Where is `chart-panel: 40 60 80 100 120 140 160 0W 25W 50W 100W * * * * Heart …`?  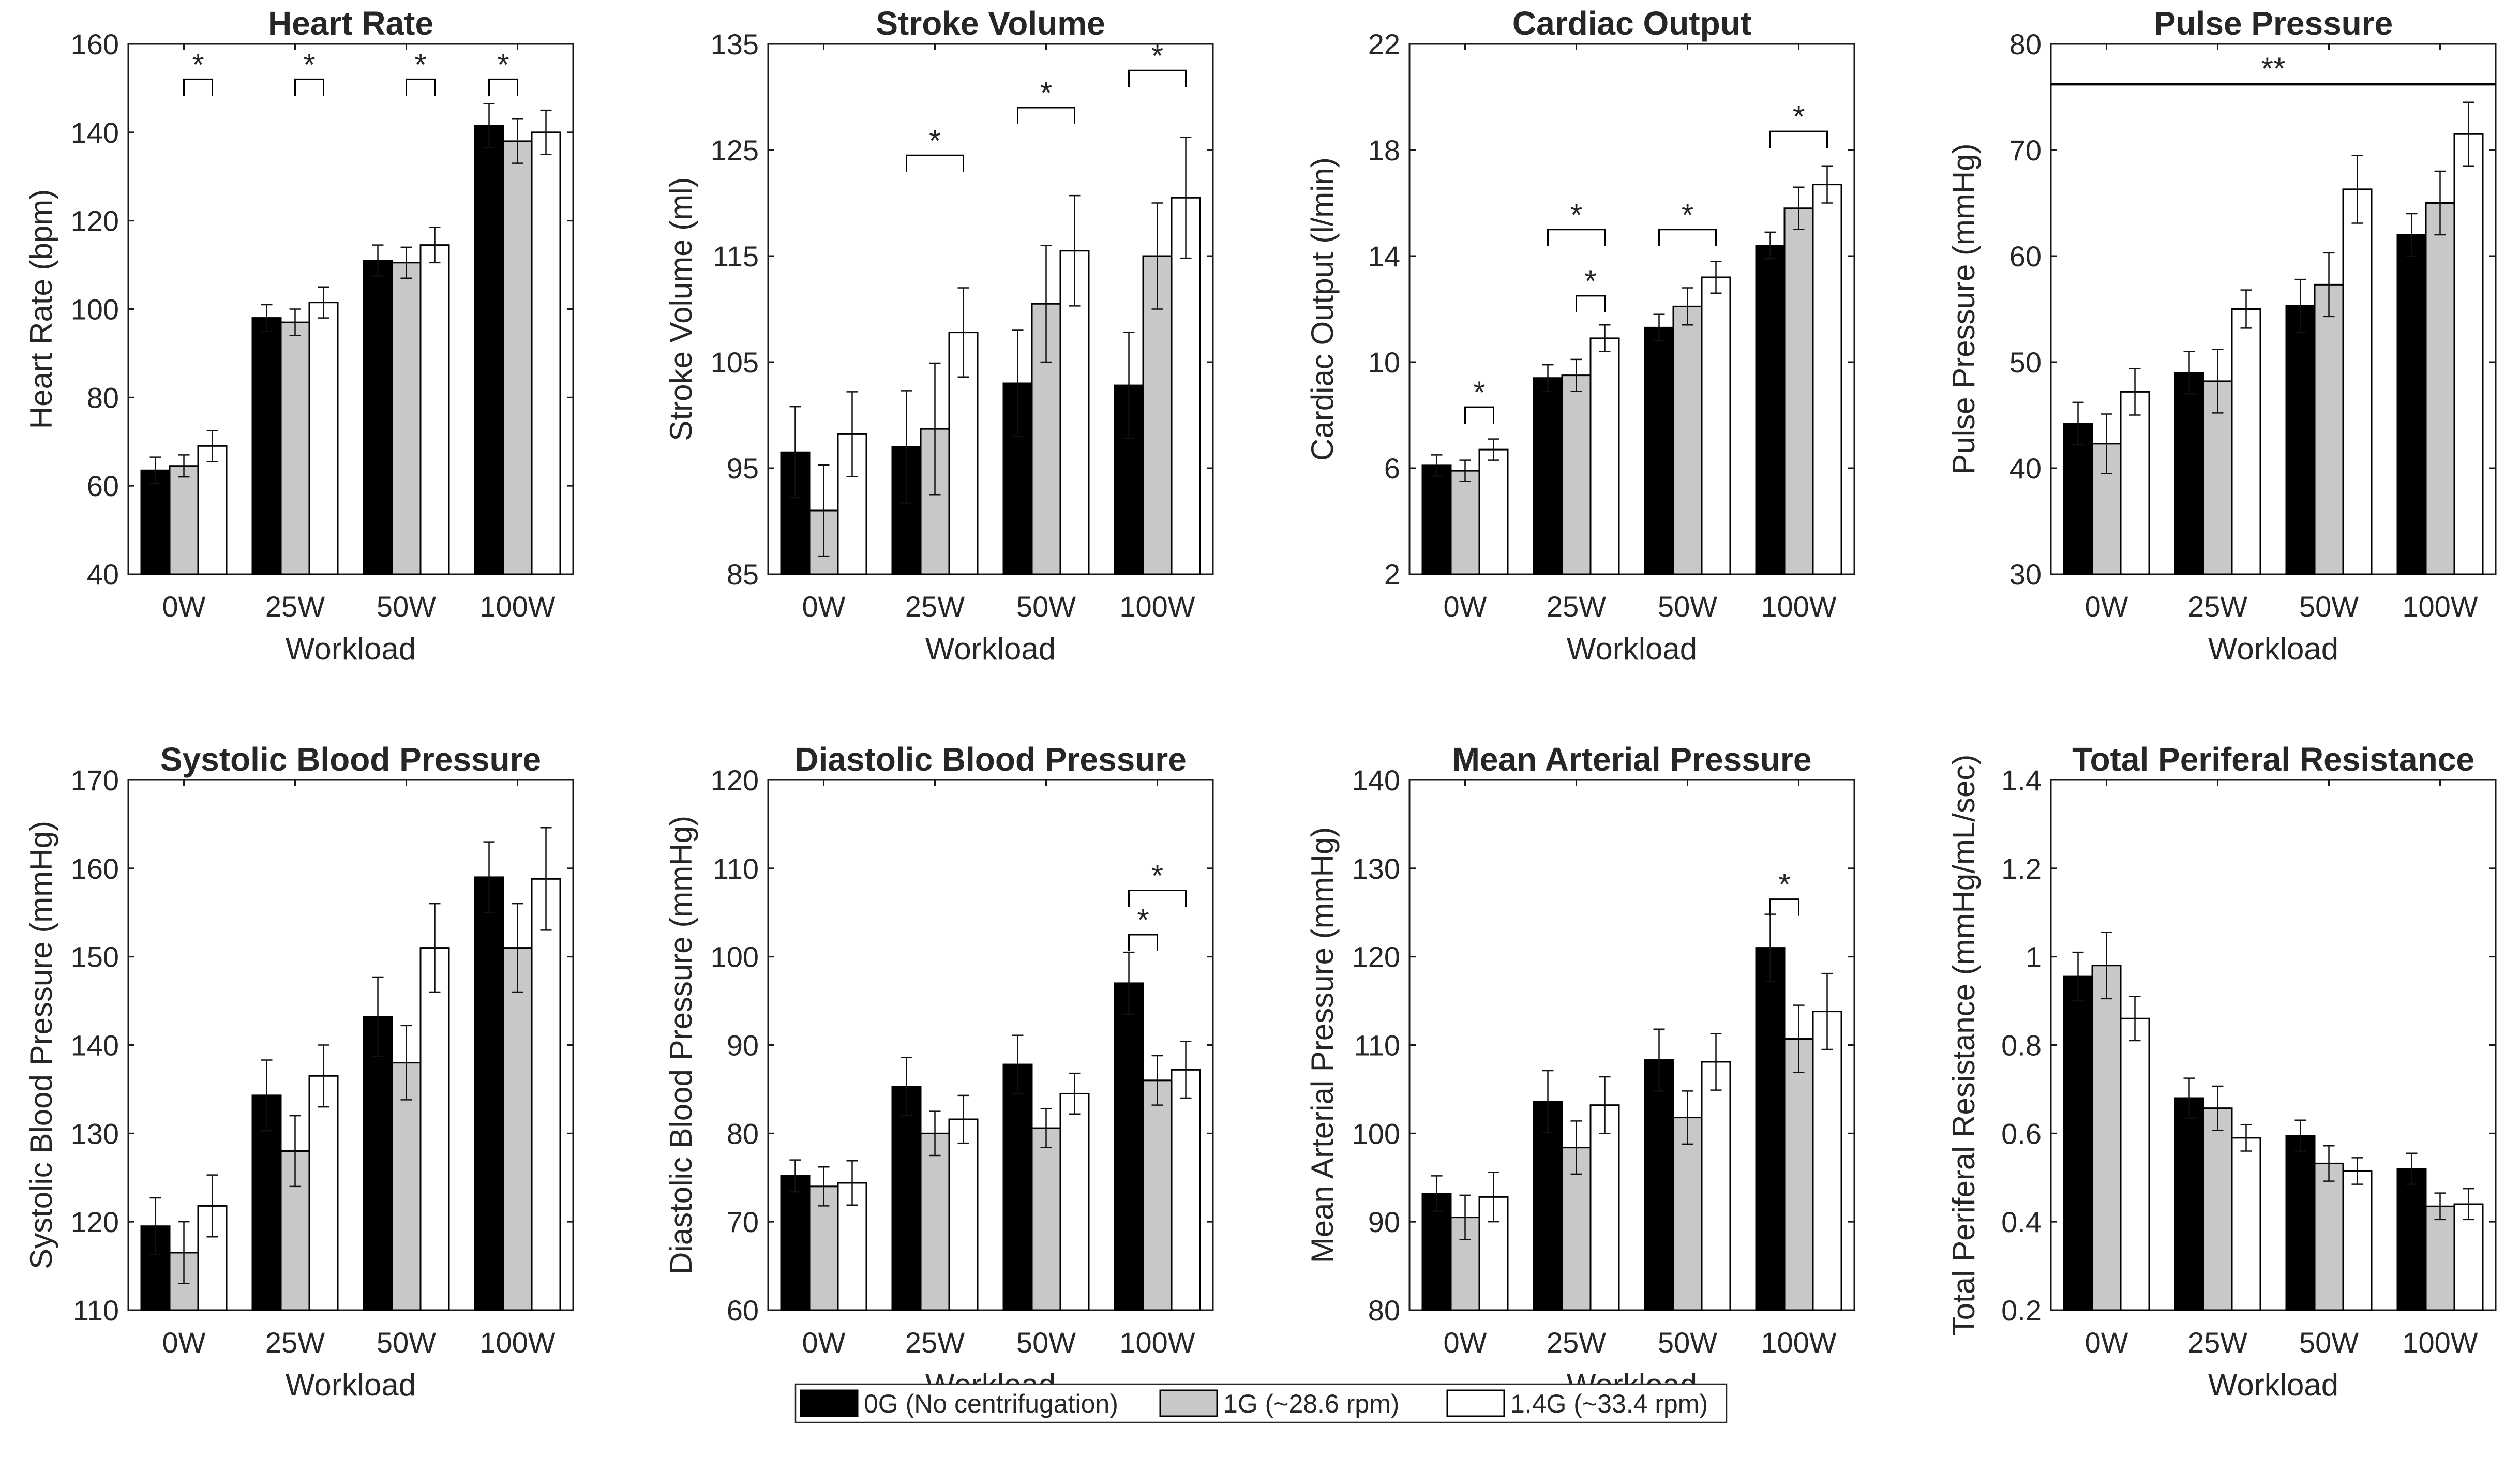
chart-panel: 40 60 80 100 120 140 160 0W 25W 50W 100W * * * * Heart … is located at coordinates (299, 335).